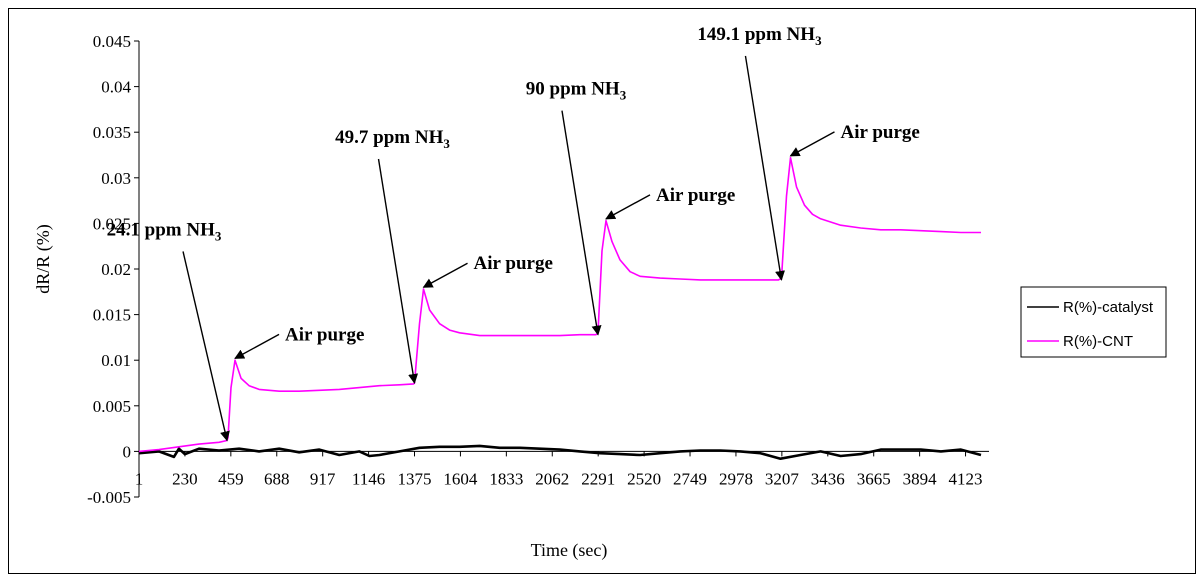 Image resolution: width=1198 pixels, height=578 pixels. I want to click on legend-box, so click(1093, 322).